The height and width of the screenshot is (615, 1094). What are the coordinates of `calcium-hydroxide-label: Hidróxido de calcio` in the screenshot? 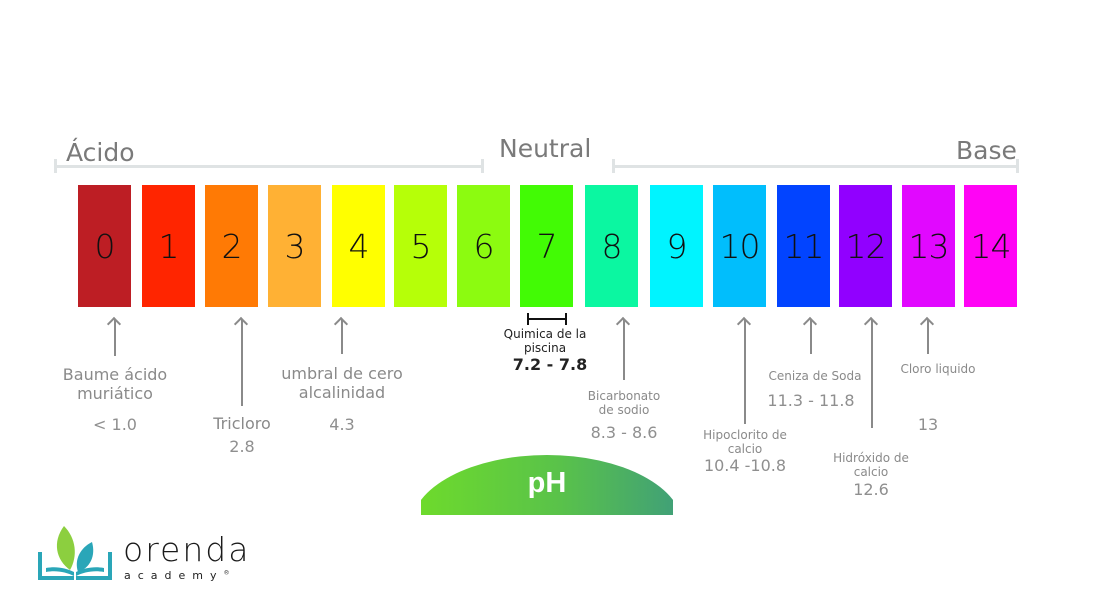 It's located at (871, 465).